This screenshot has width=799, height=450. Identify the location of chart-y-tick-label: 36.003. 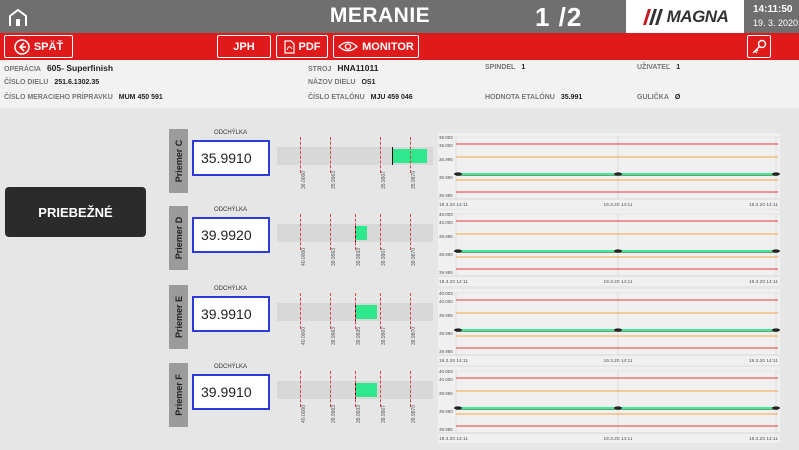
(446, 137).